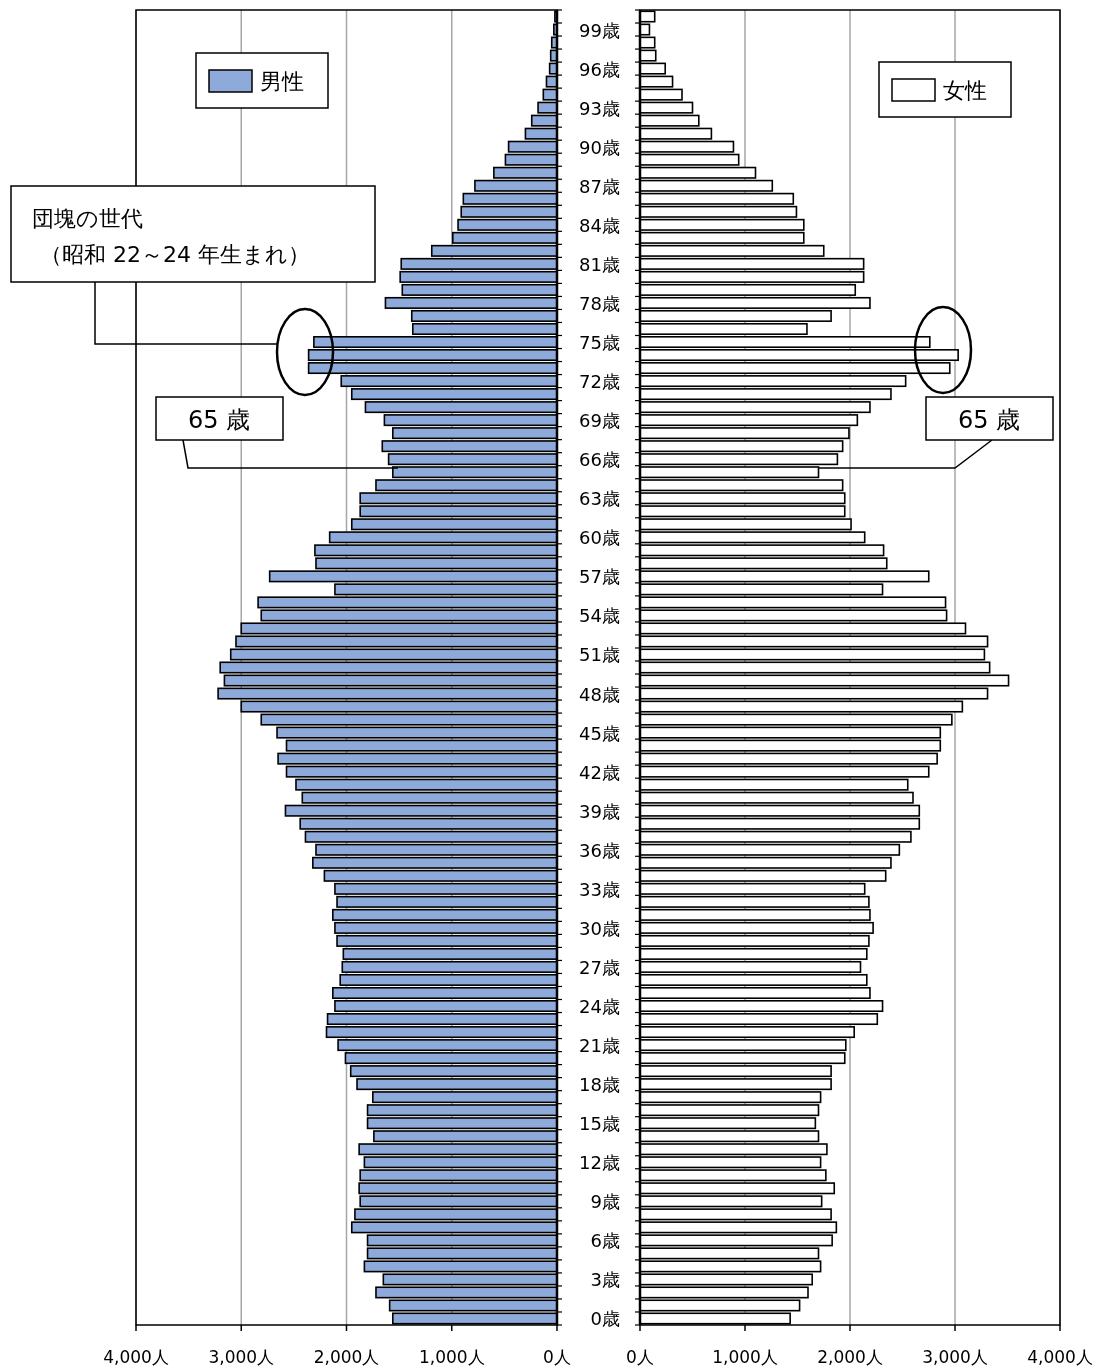 The image size is (1103, 1367). I want to click on y-tick-label: 96歳, so click(599, 69).